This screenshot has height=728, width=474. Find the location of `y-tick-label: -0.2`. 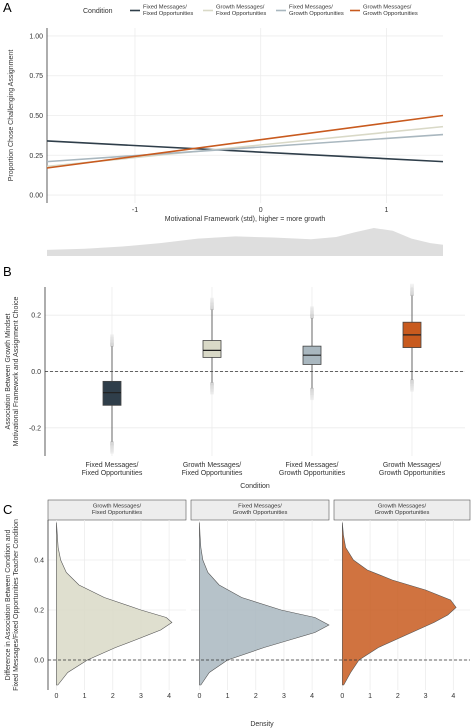

y-tick-label: -0.2 is located at coordinates (35, 428).